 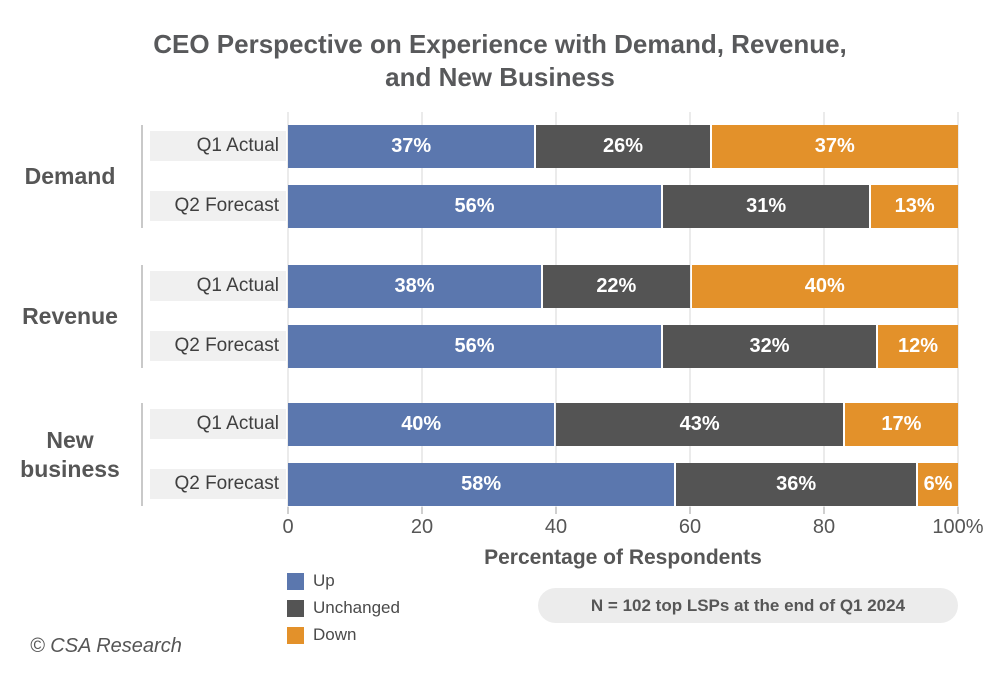 What do you see at coordinates (70, 316) in the screenshot?
I see `group-label: Revenue` at bounding box center [70, 316].